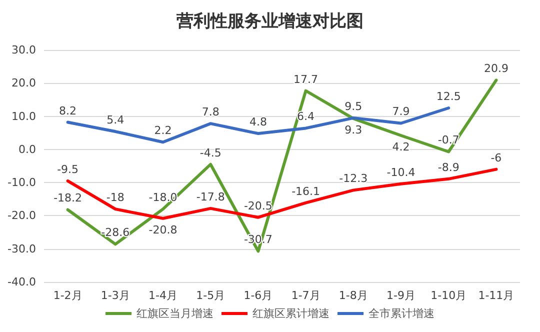  I want to click on y-tick-label: 20.0, so click(24, 83).